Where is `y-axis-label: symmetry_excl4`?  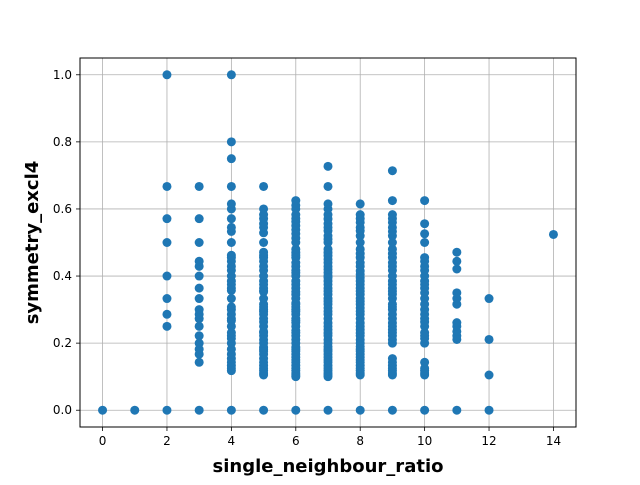
y-axis-label: symmetry_excl4 is located at coordinates (32, 243).